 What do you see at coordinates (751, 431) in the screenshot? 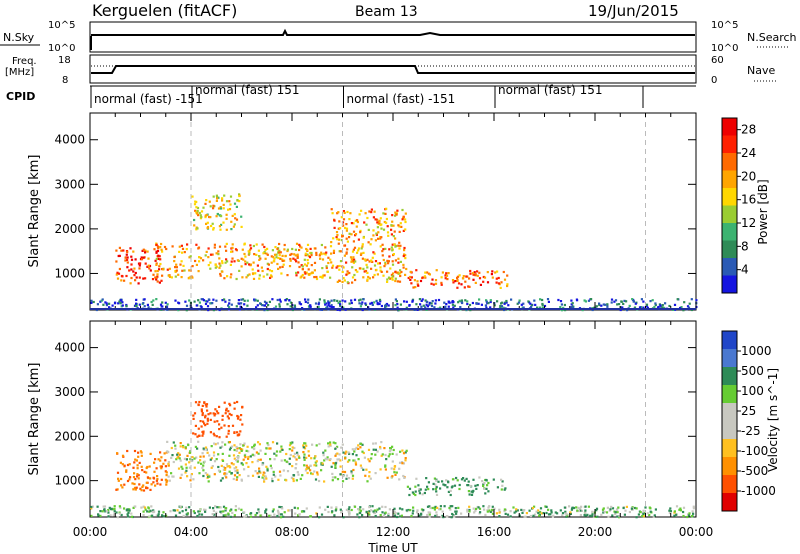
I see `velocity-cbar-tick-label: -25` at bounding box center [751, 431].